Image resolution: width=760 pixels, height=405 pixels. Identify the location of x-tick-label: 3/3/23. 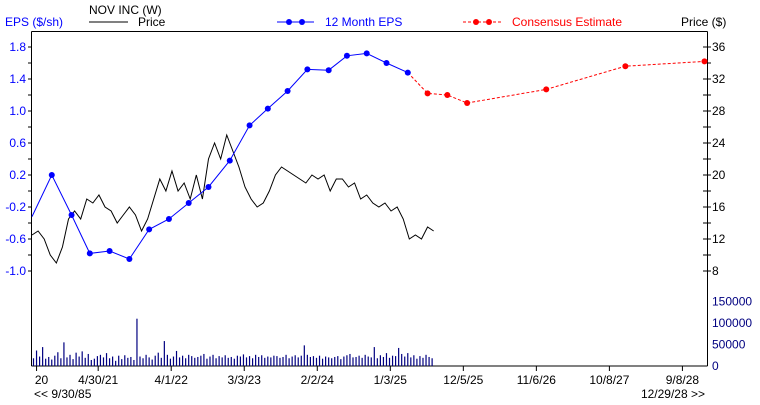
(245, 380).